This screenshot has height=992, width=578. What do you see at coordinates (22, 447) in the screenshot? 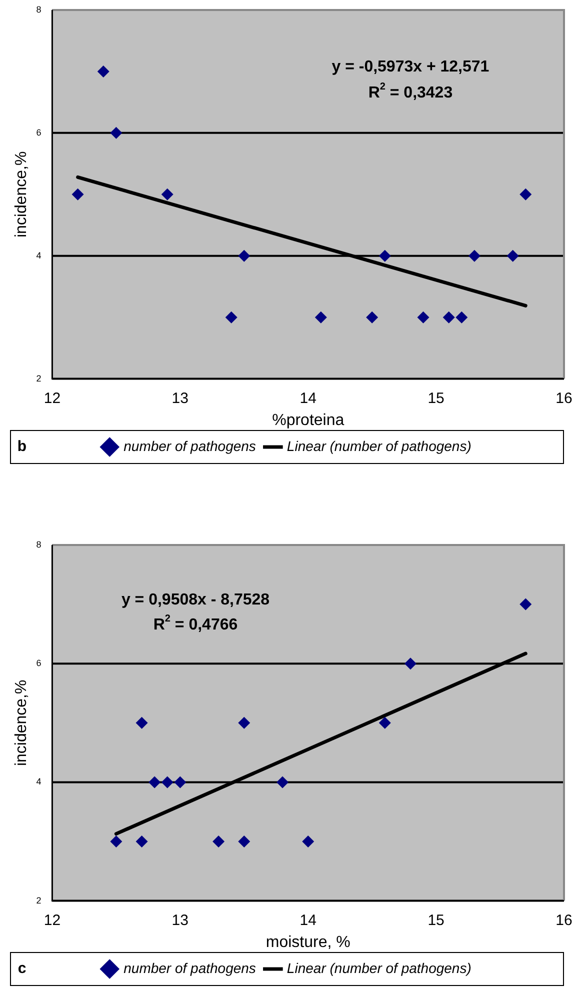
I see `text: b` at bounding box center [22, 447].